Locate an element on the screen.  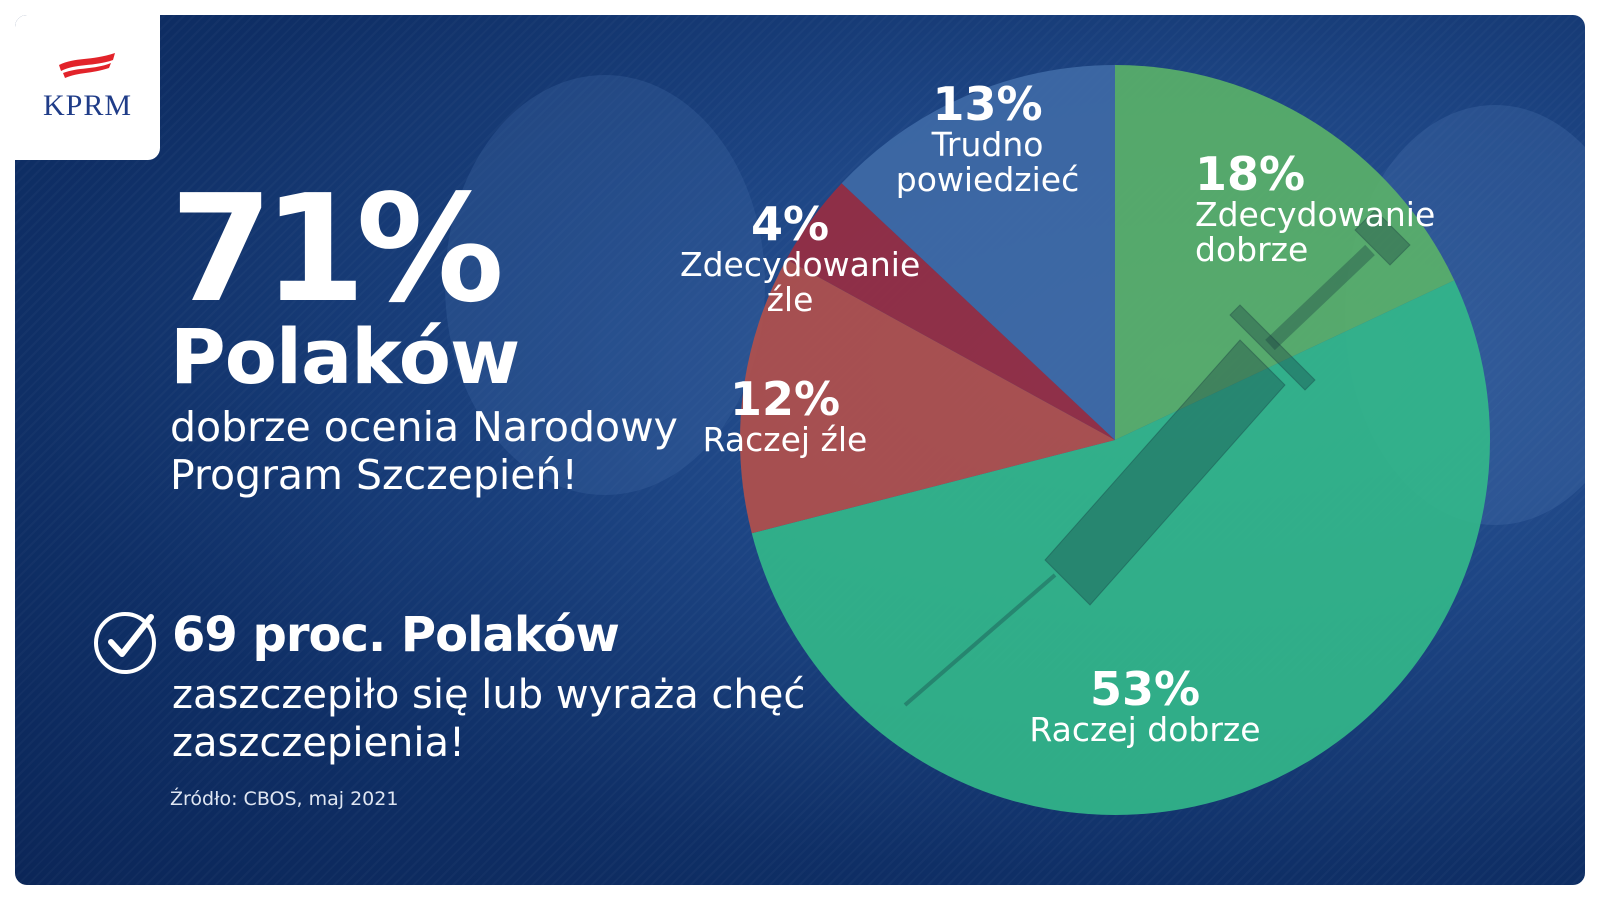
label-category: Zdecydowanie źle is located at coordinates (800, 282).